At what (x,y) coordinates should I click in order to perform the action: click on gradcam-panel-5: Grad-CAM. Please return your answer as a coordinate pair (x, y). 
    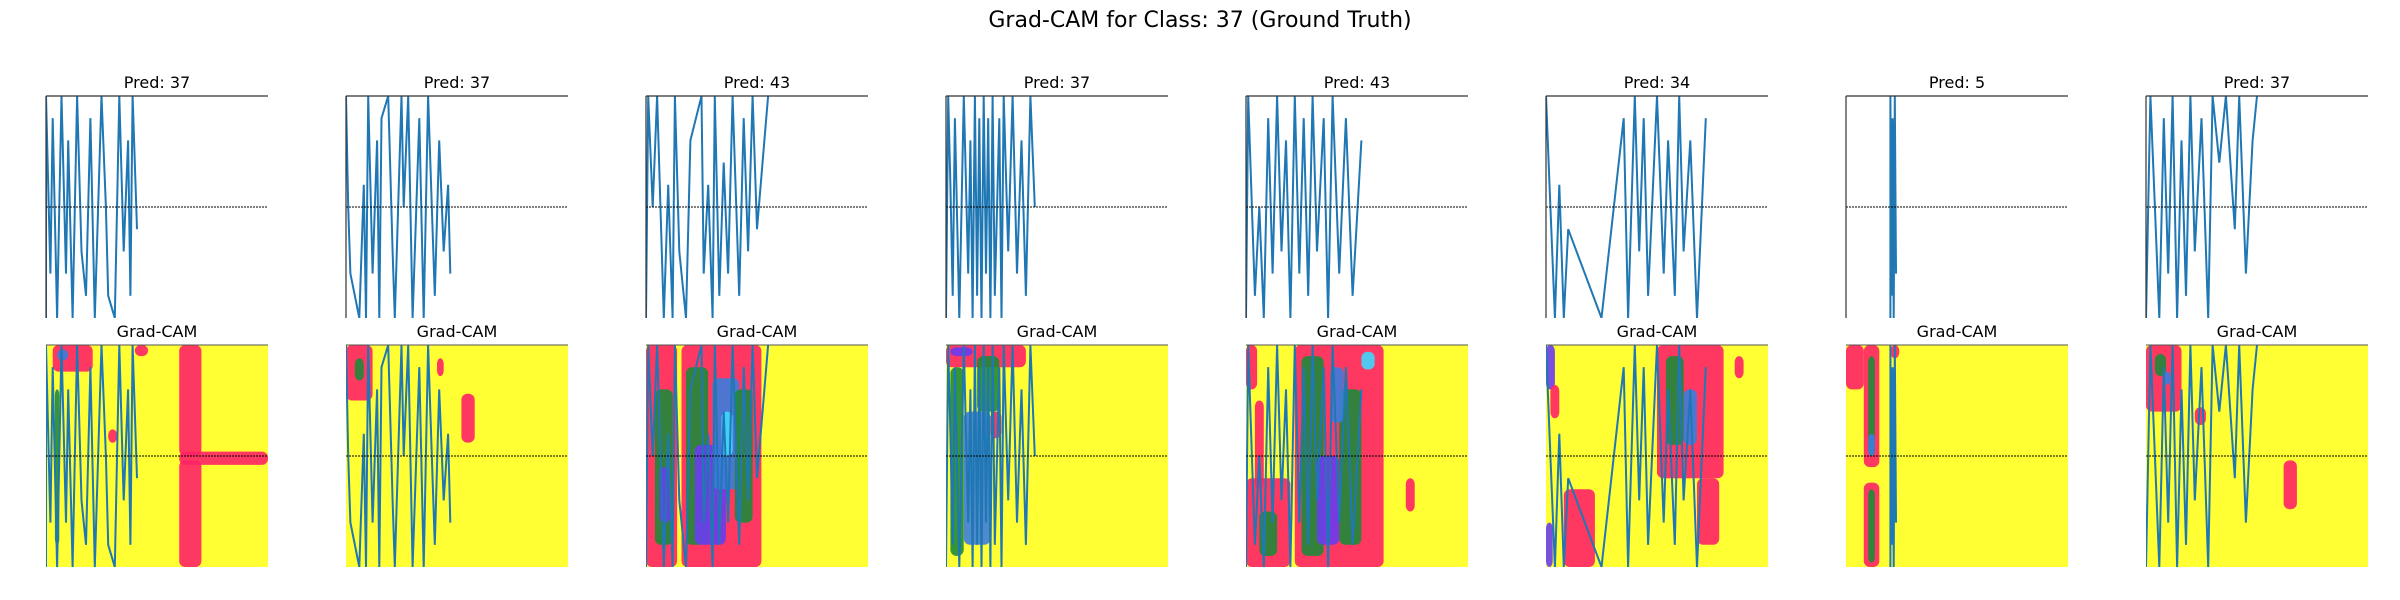
    Looking at the image, I should click on (1357, 444).